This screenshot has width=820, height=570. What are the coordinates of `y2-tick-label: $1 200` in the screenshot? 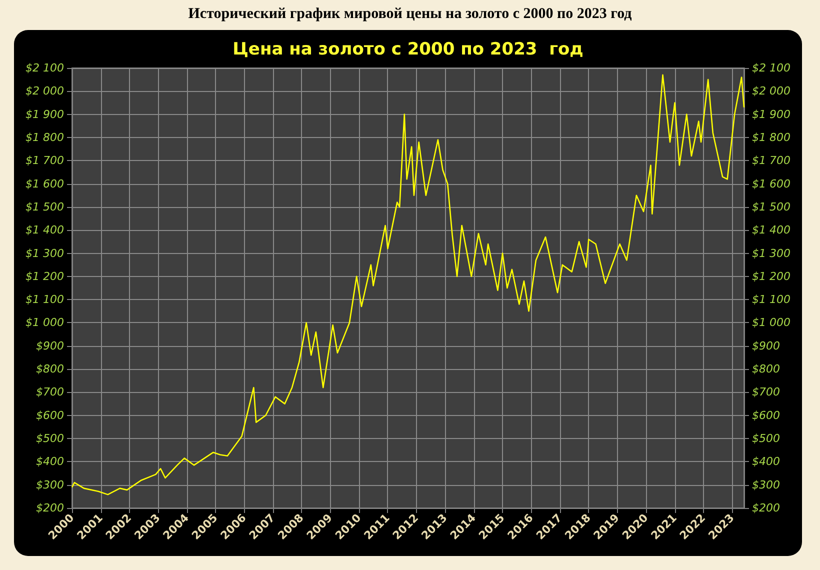 It's located at (771, 276).